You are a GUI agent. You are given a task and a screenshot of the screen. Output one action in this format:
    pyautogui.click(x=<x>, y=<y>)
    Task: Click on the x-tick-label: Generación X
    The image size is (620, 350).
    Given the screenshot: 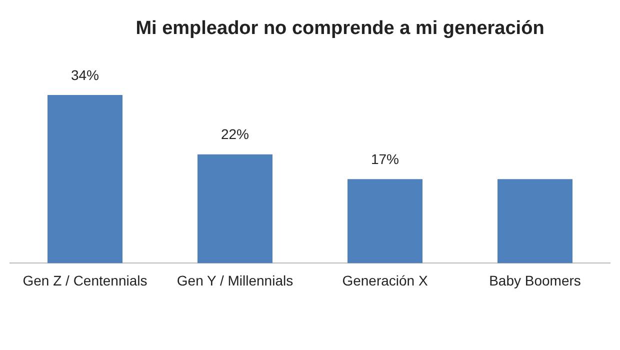 What is the action you would take?
    pyautogui.click(x=385, y=280)
    